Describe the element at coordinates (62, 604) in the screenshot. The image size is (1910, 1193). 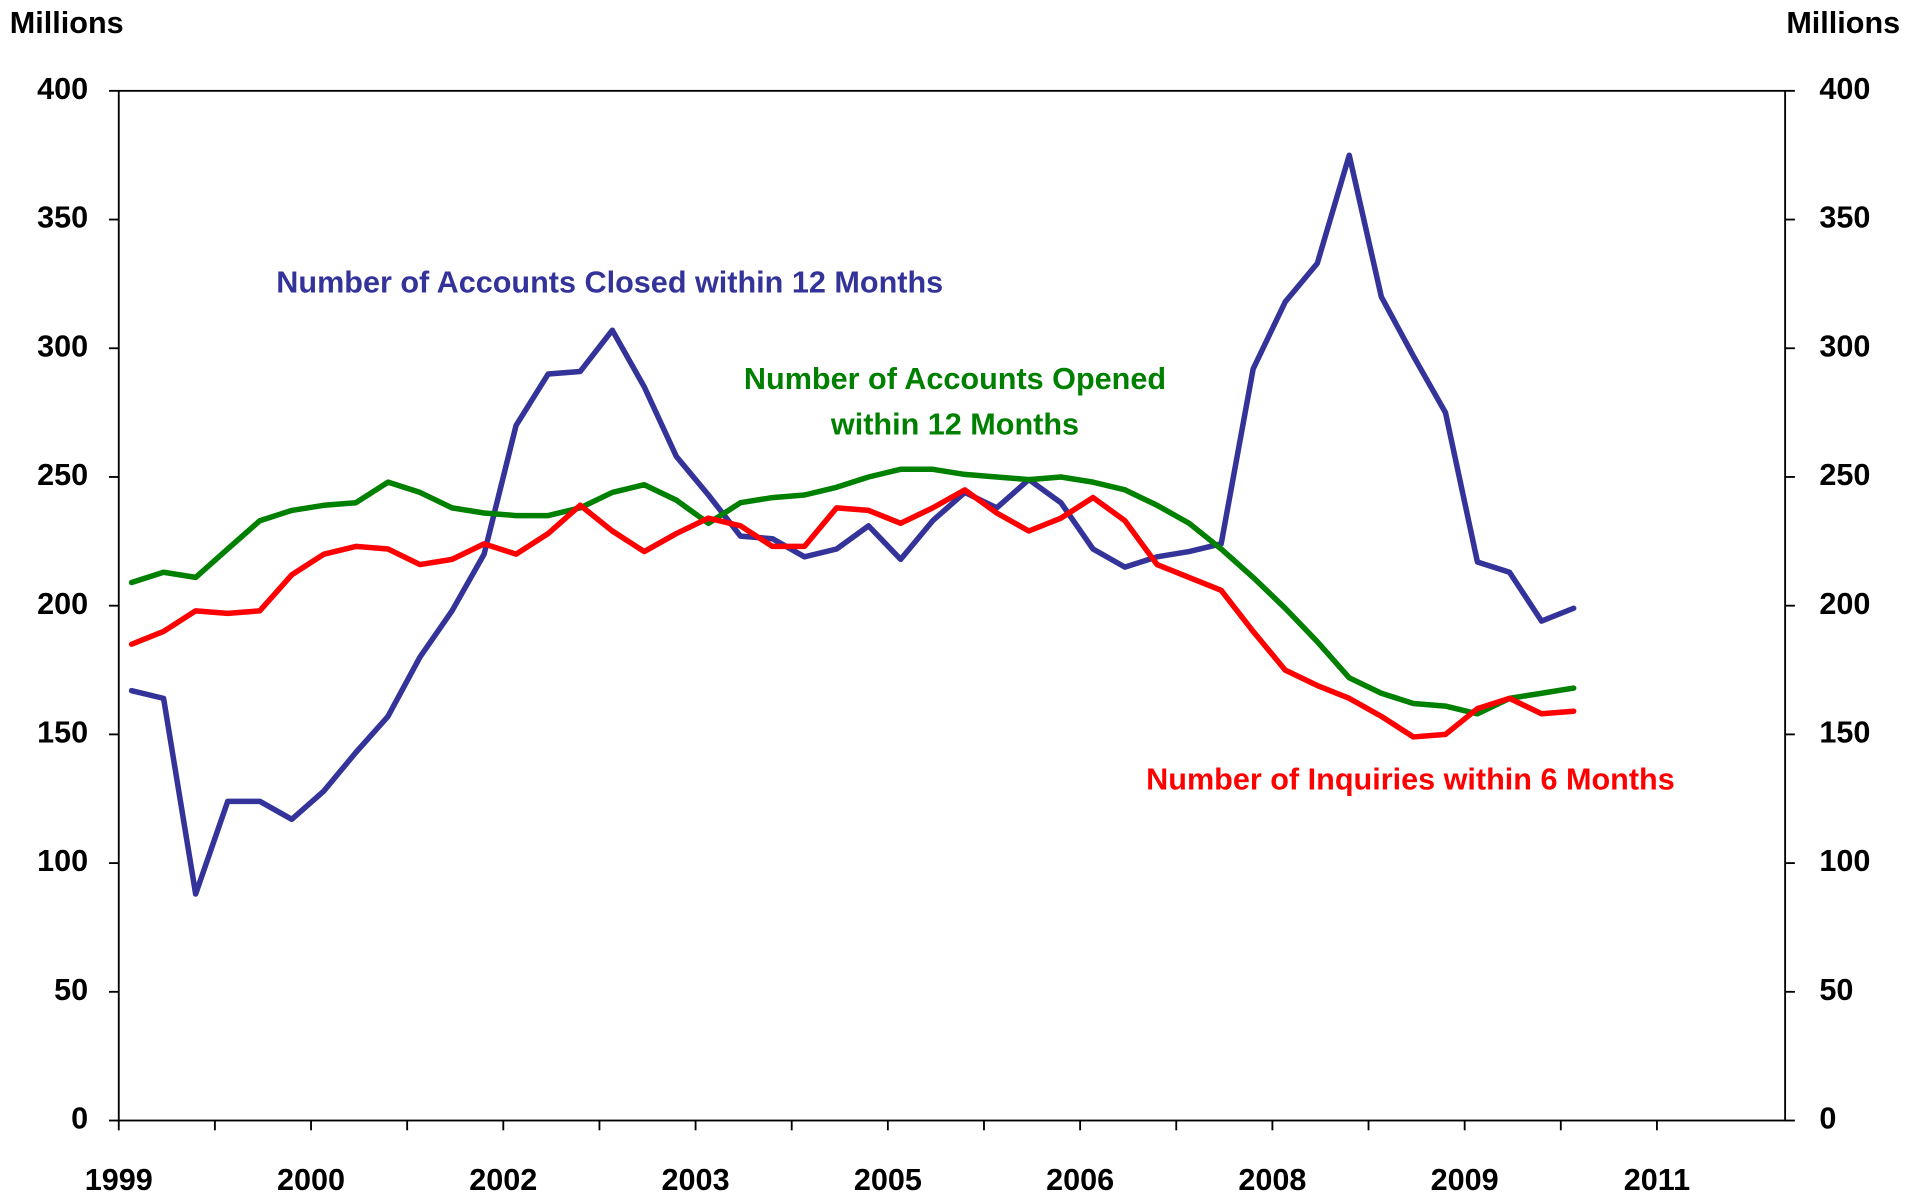
I see `y-tick-label: 200` at that location.